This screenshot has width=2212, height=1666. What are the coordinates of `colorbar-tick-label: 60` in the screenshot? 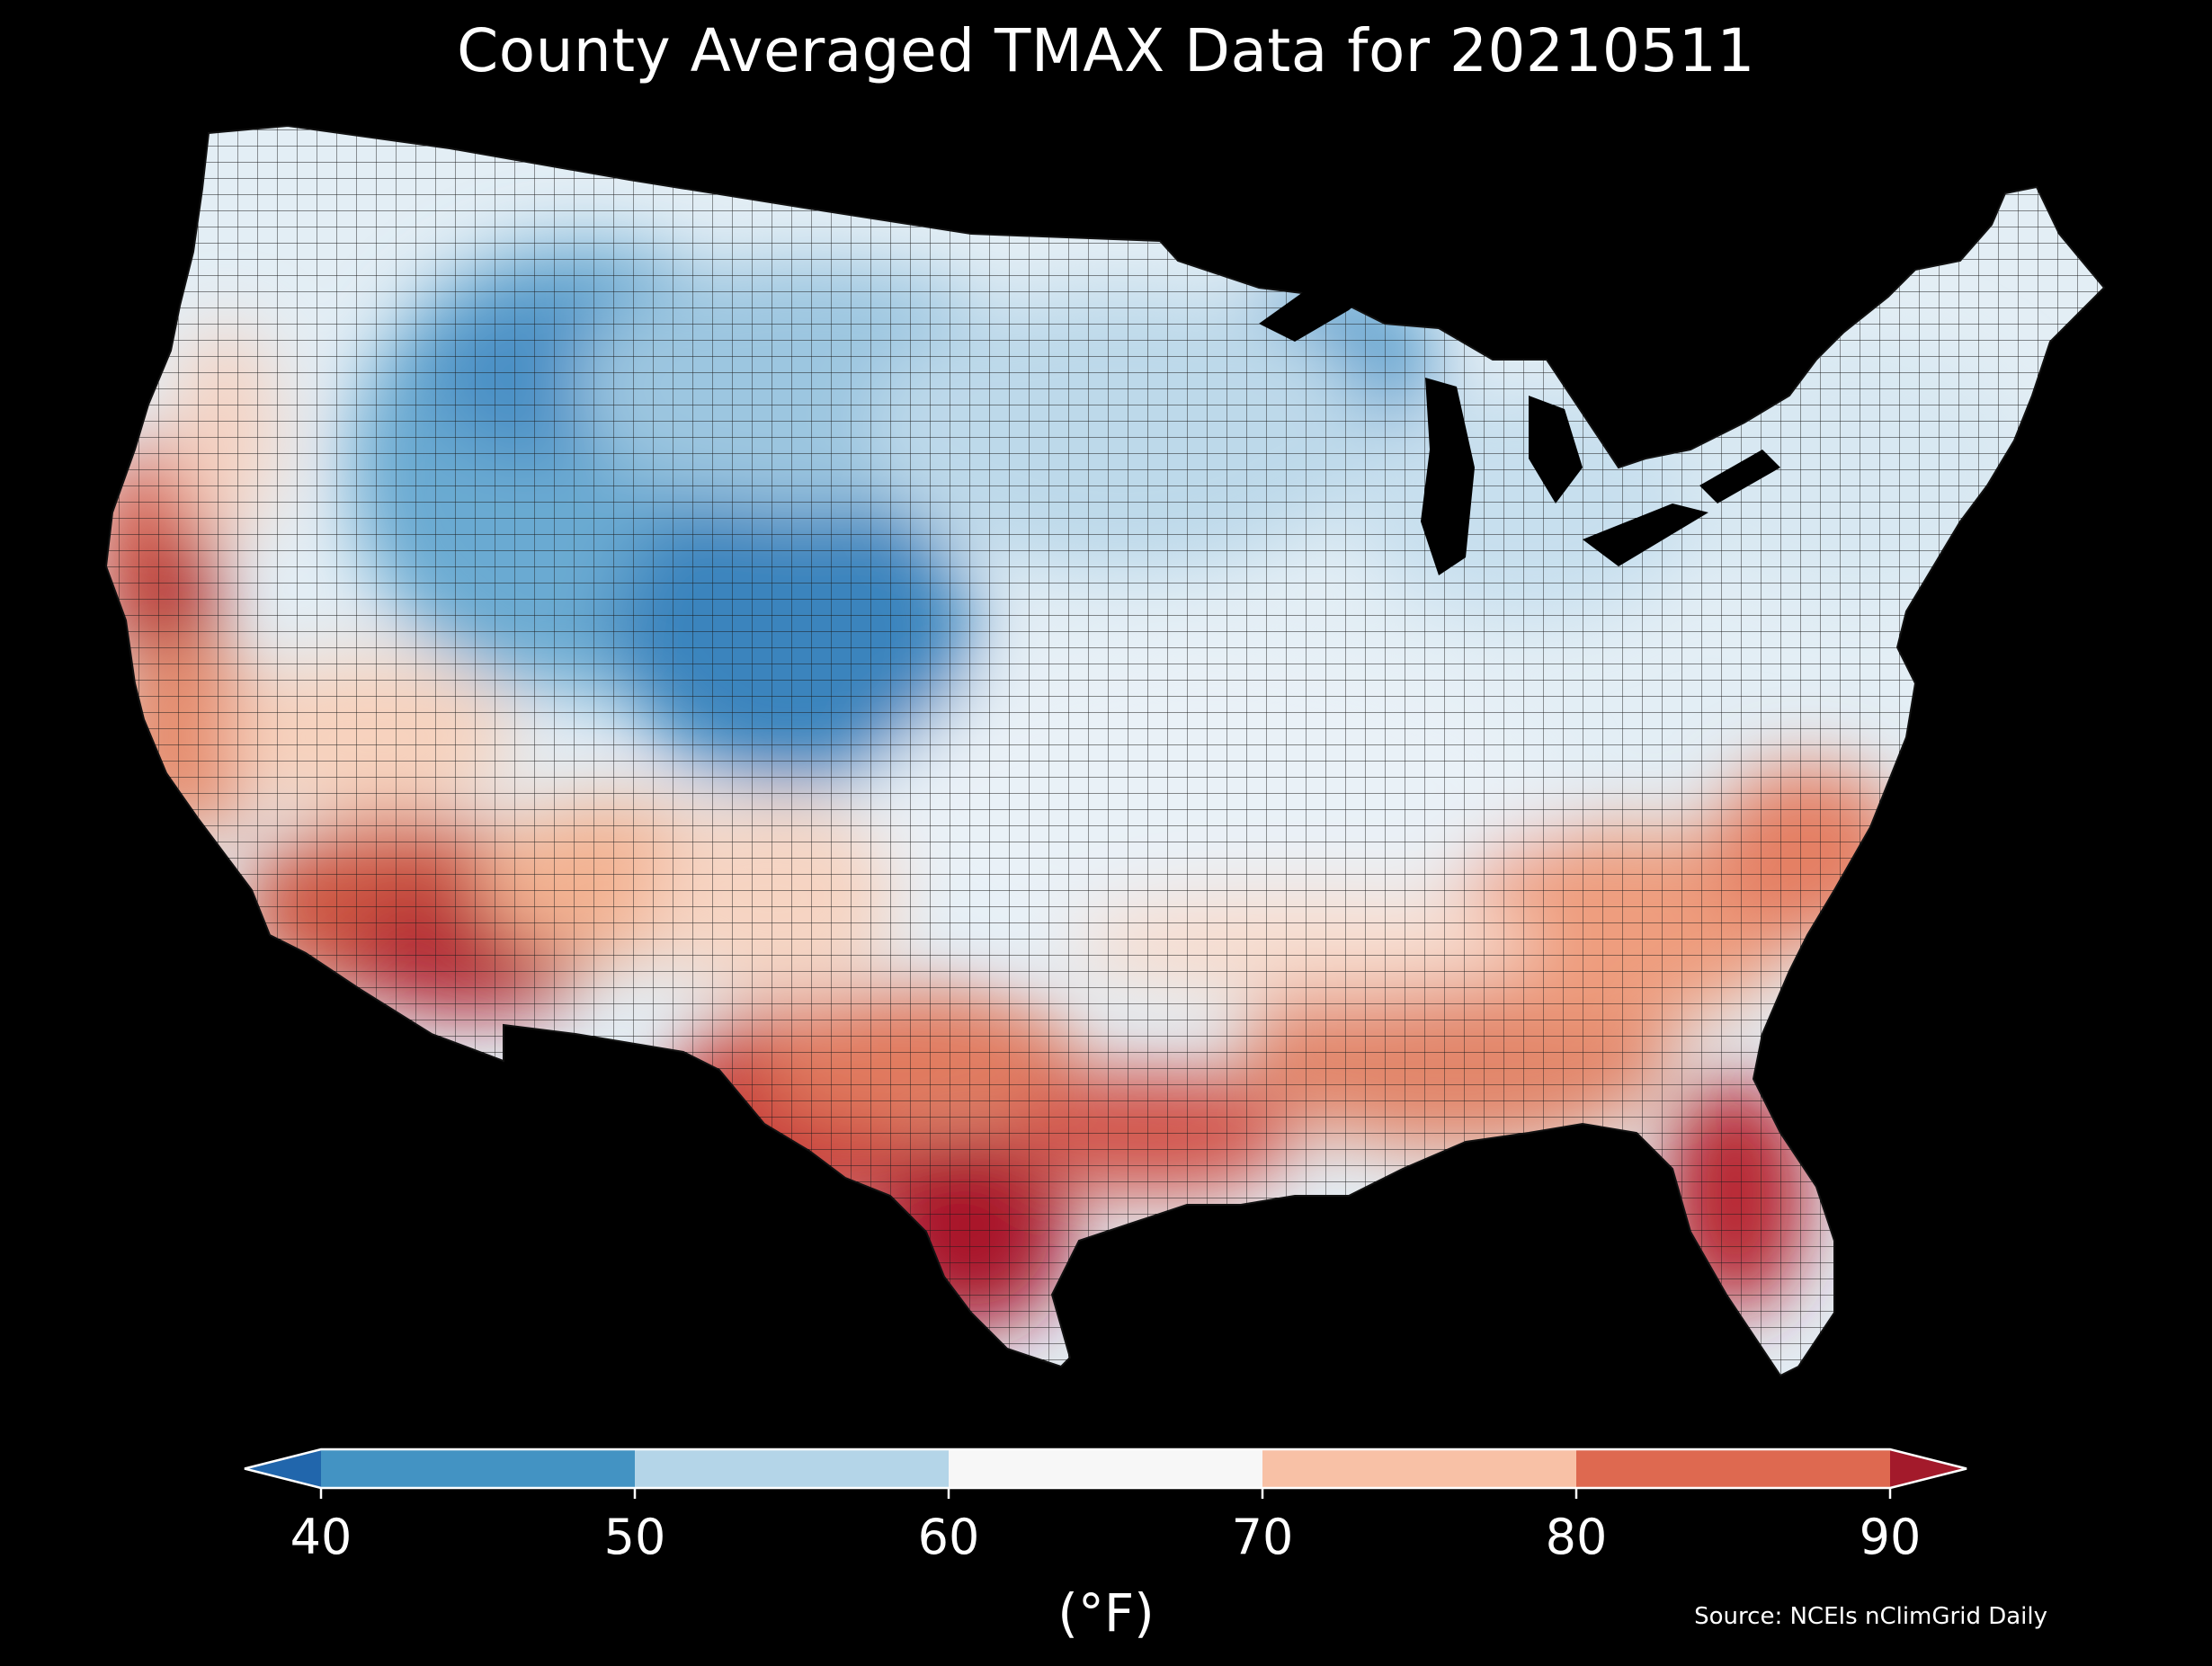 It's located at (948, 1537).